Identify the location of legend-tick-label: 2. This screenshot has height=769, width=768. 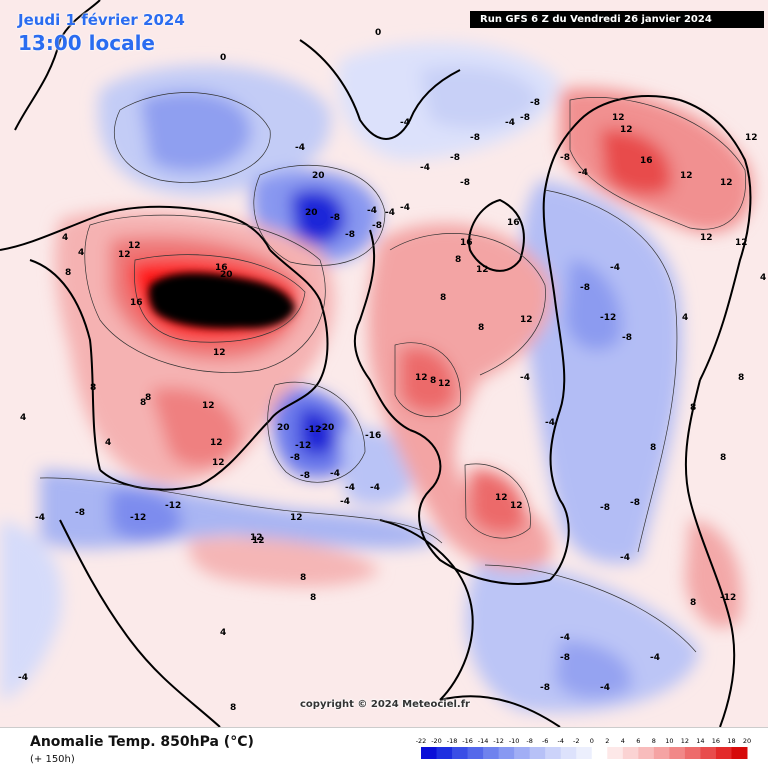
(607, 741).